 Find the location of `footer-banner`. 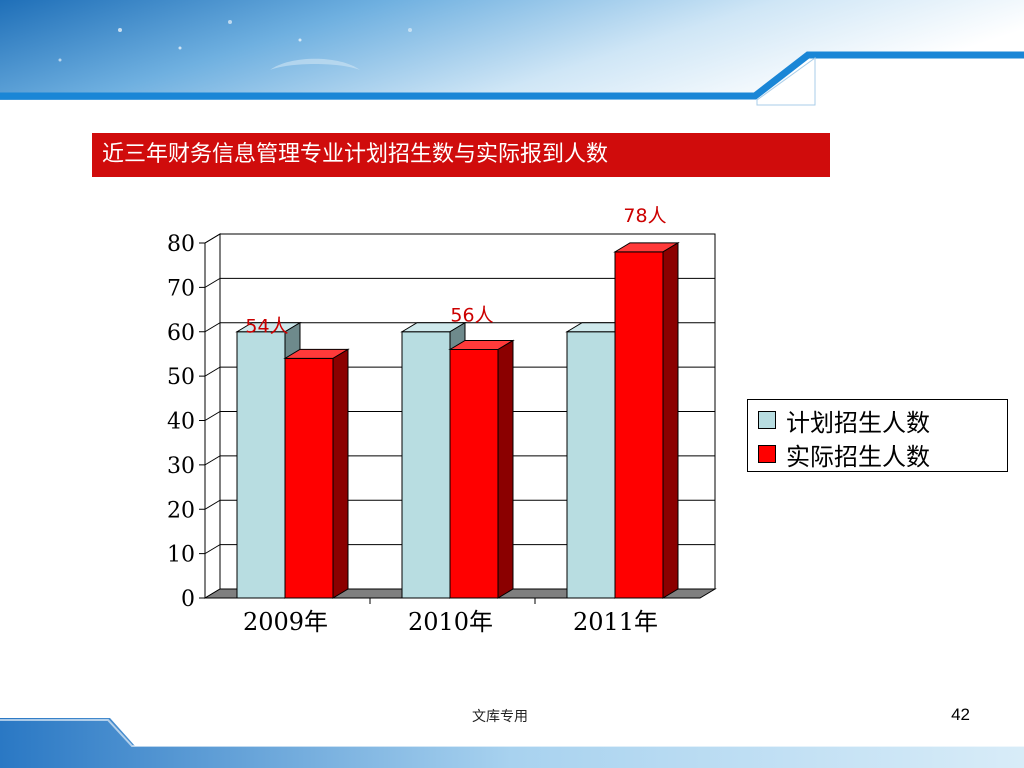

footer-banner is located at coordinates (512, 743).